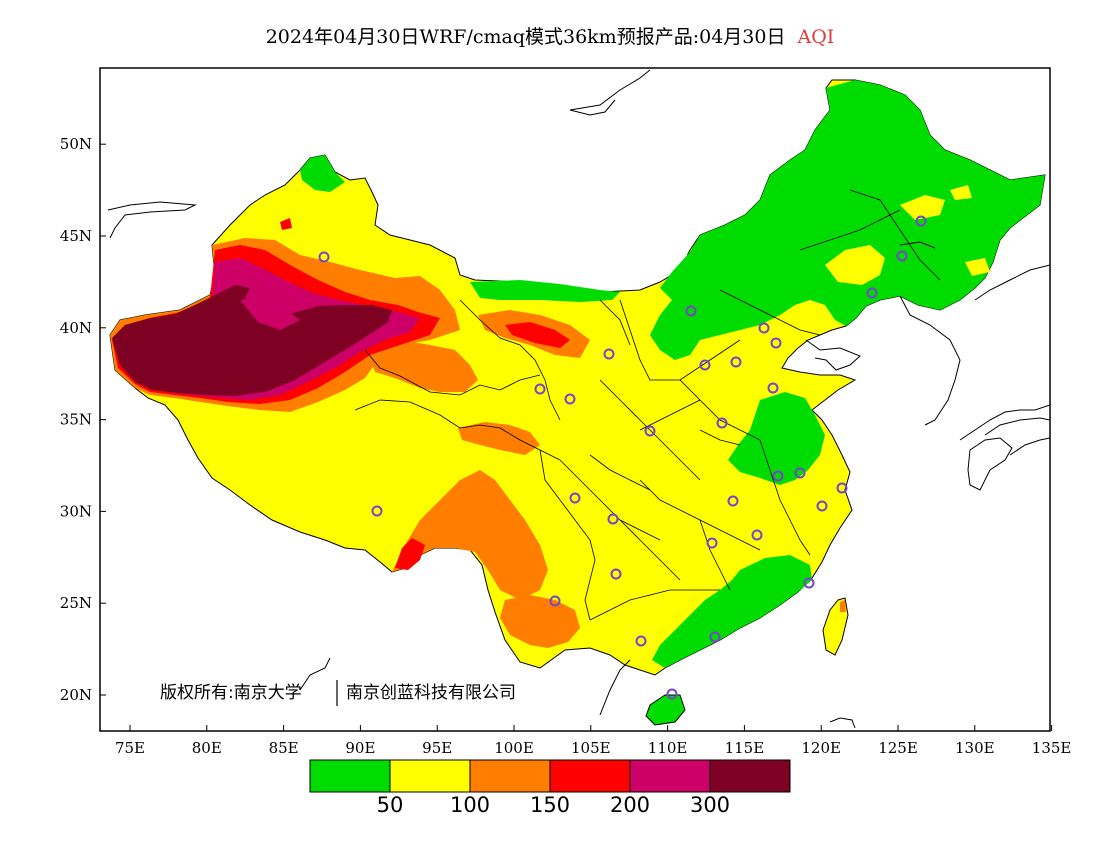  I want to click on aqi-colorbar: 50 100 150 200 300, so click(550, 788).